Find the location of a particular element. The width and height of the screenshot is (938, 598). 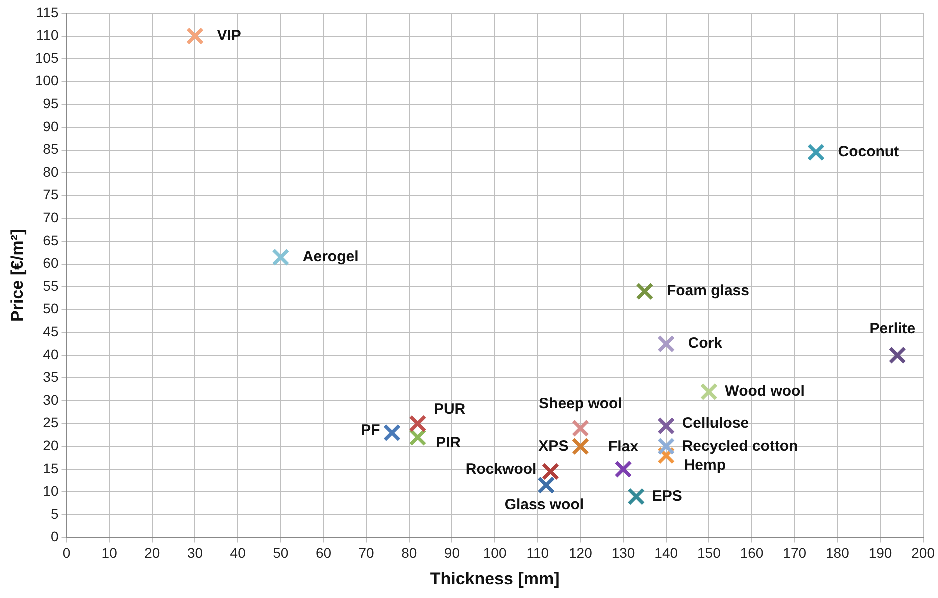

y-tick-label: 85 is located at coordinates (51, 149).